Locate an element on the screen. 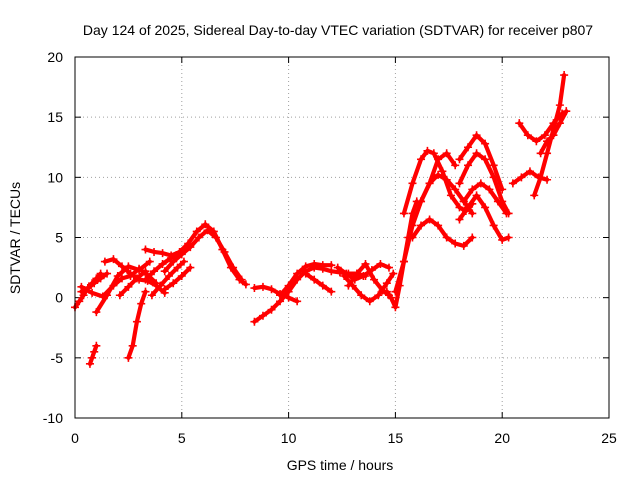 Image resolution: width=640 pixels, height=480 pixels. y-tick-label: -10 is located at coordinates (53, 418).